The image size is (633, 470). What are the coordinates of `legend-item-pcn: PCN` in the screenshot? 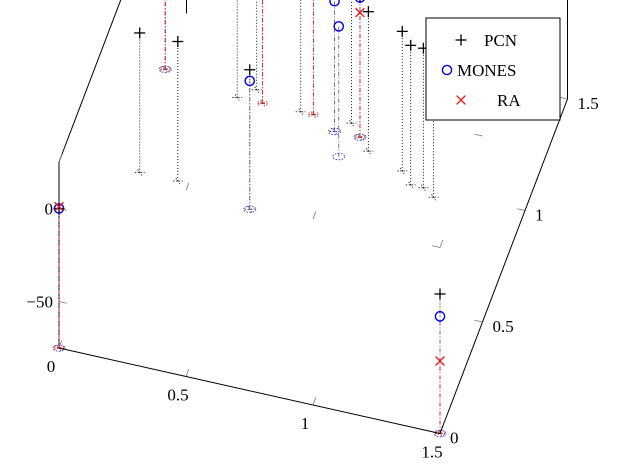 It's located at (486, 40).